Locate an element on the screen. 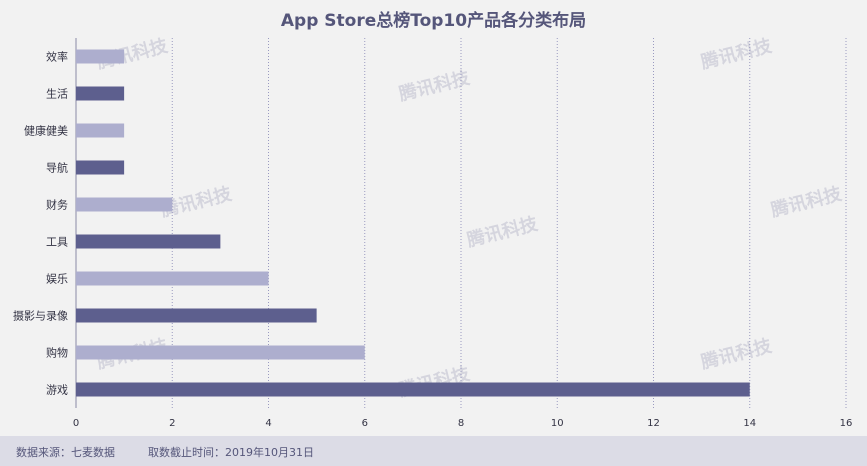  category-label: 摄影与录像 is located at coordinates (40, 316).